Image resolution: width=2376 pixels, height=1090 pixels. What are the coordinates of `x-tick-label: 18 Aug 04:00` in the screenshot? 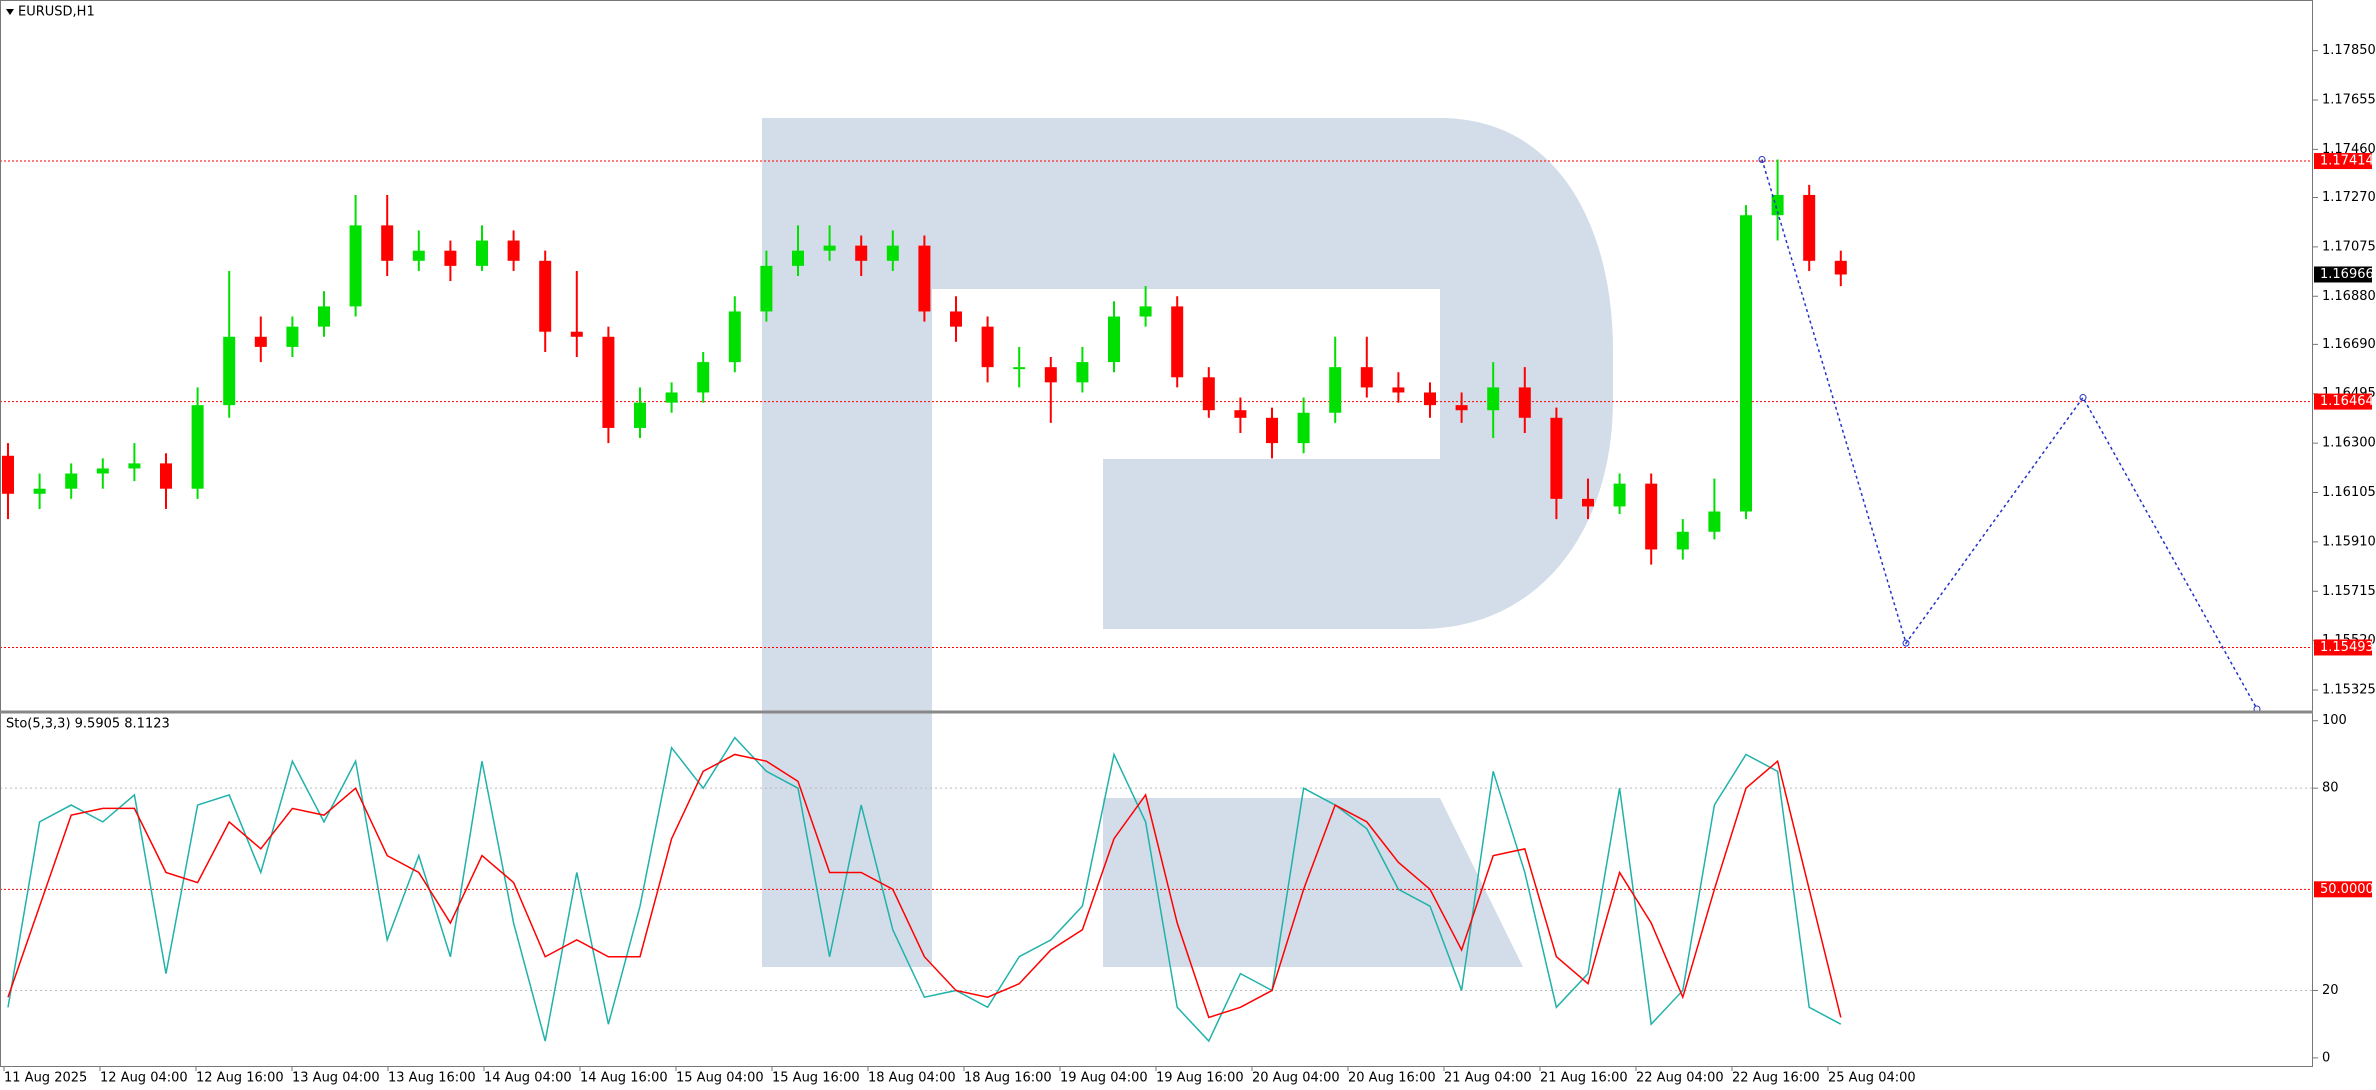 It's located at (912, 1078).